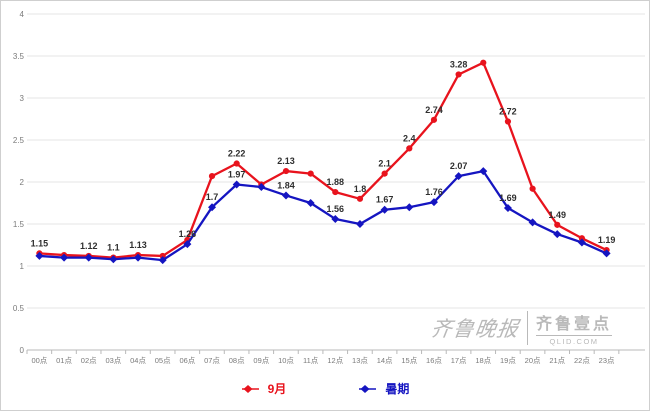 This screenshot has height=411, width=650. I want to click on x-tick-label: 01点, so click(64, 360).